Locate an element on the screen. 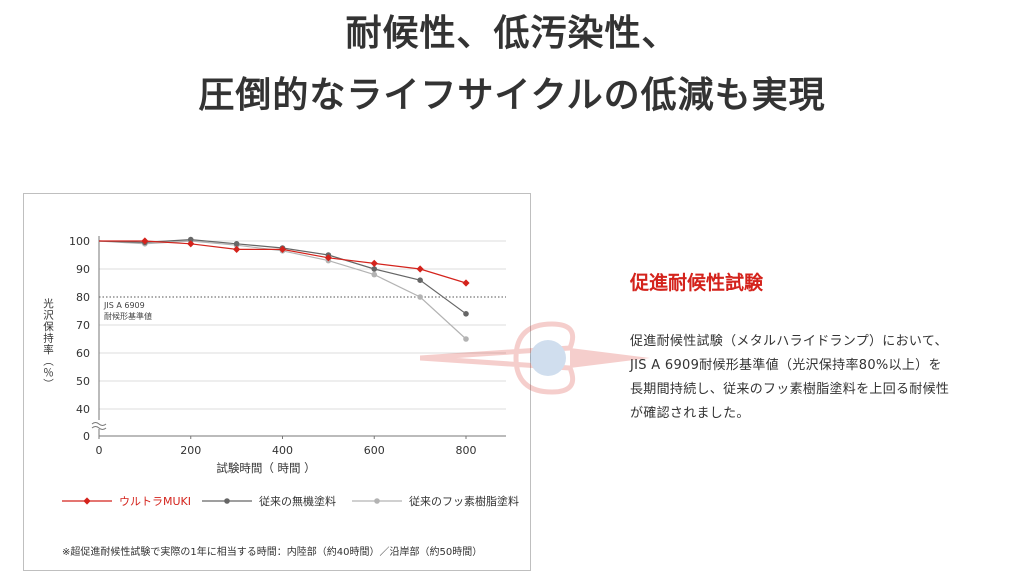 This screenshot has width=1024, height=578. x-tick-600: 600 is located at coordinates (374, 450).